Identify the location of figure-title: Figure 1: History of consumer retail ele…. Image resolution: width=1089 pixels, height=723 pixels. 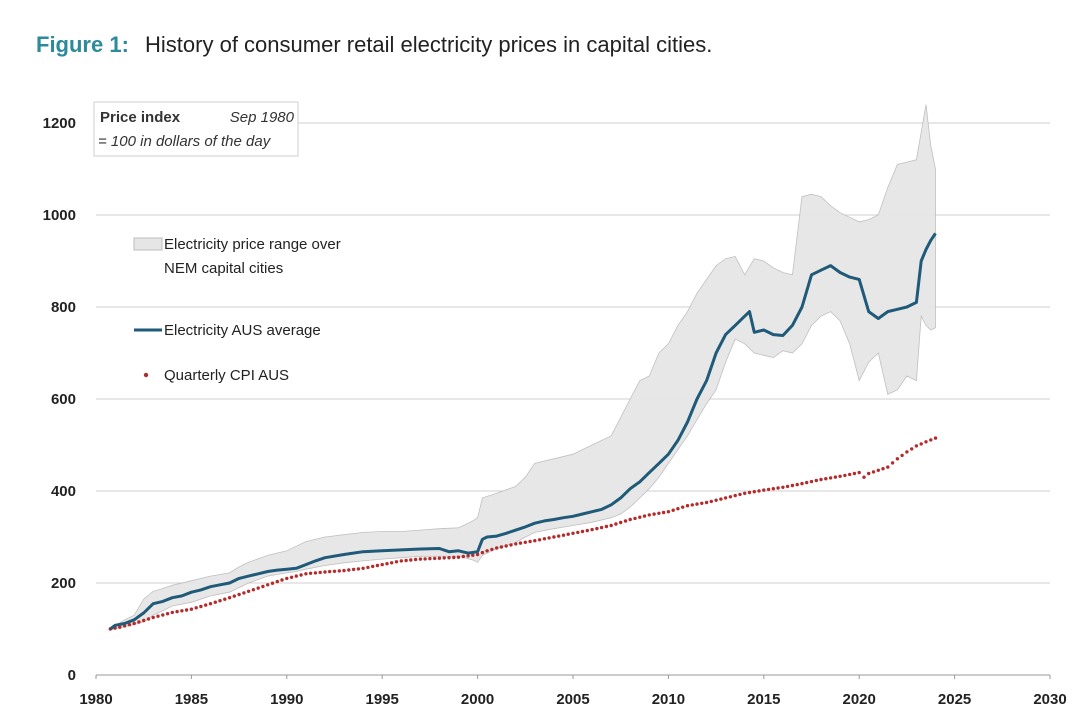
(374, 45).